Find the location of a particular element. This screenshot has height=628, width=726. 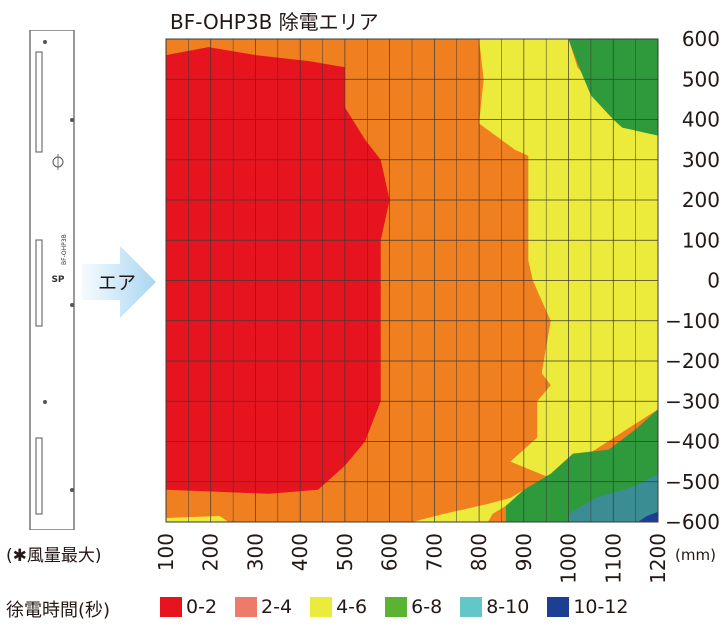

x-tick-label: 500 is located at coordinates (345, 552).